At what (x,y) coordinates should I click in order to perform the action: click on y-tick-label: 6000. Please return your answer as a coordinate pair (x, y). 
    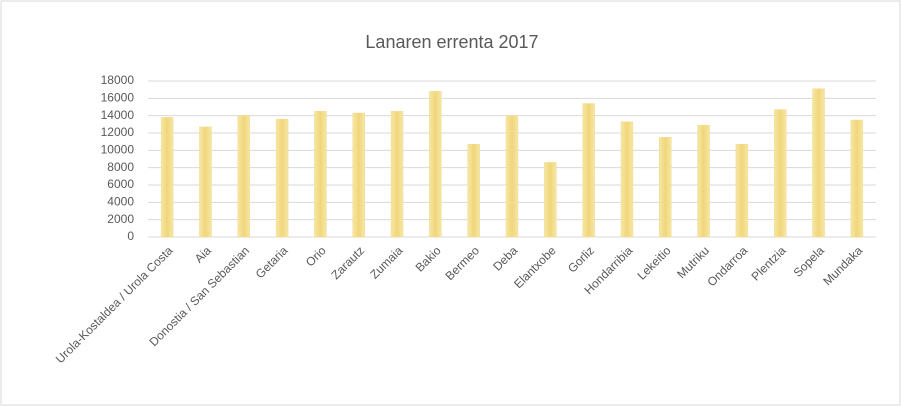
    Looking at the image, I should click on (120, 184).